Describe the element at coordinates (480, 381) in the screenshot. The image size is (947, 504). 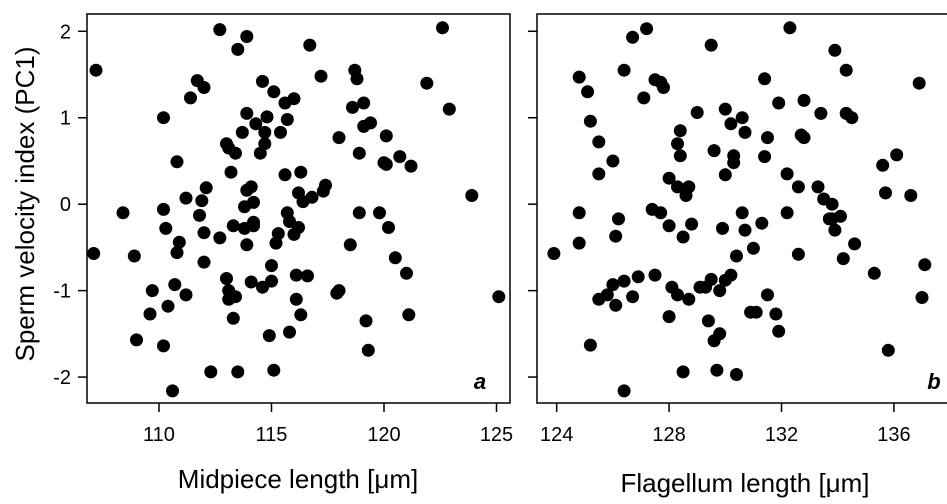
I see `panel-a-letter: a` at that location.